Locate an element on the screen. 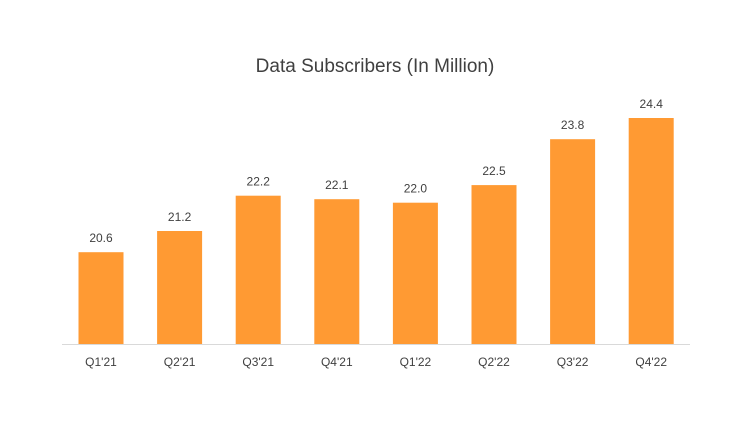 The image size is (750, 430). x-tick-label-0: Q1'21 is located at coordinates (101, 362).